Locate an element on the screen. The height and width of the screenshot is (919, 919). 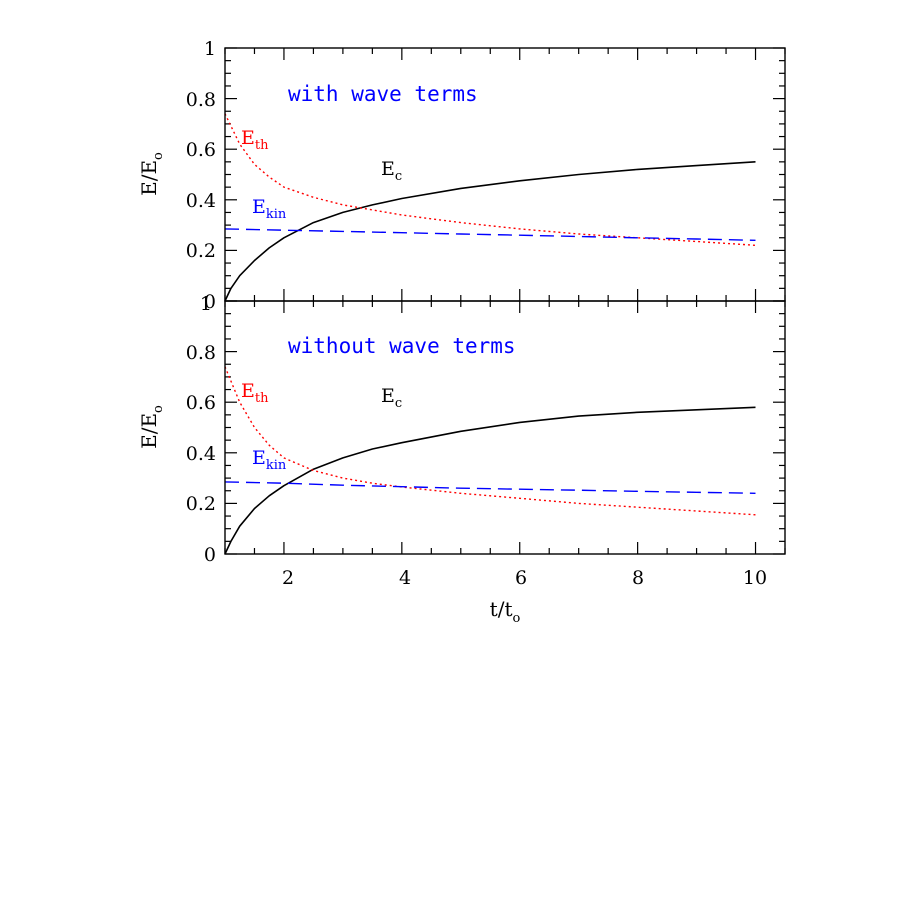
top-ytick-label-3: 0.6 is located at coordinates (201, 150).